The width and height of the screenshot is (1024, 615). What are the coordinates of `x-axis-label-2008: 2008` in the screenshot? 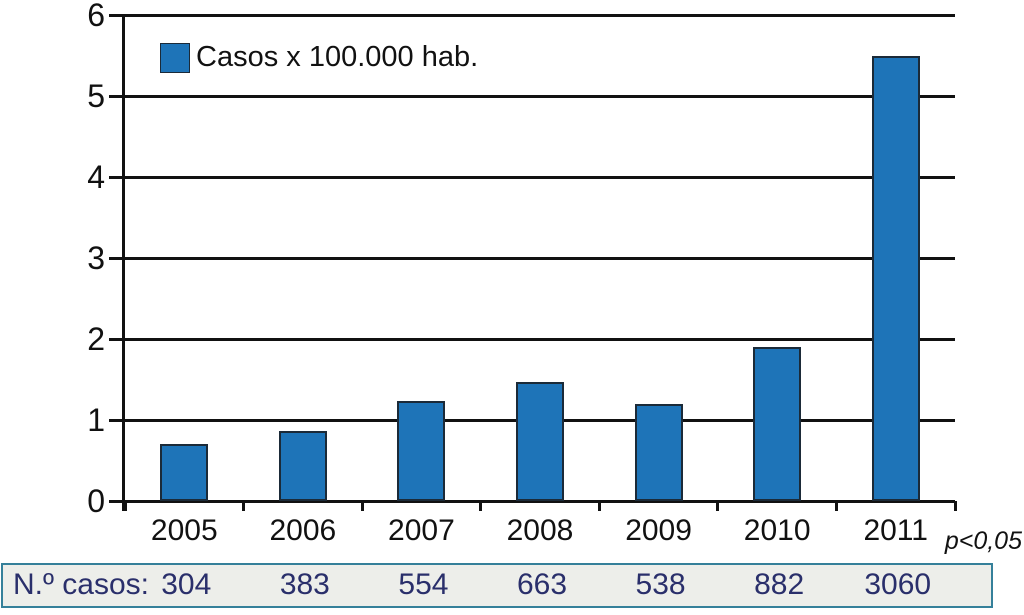 It's located at (540, 530).